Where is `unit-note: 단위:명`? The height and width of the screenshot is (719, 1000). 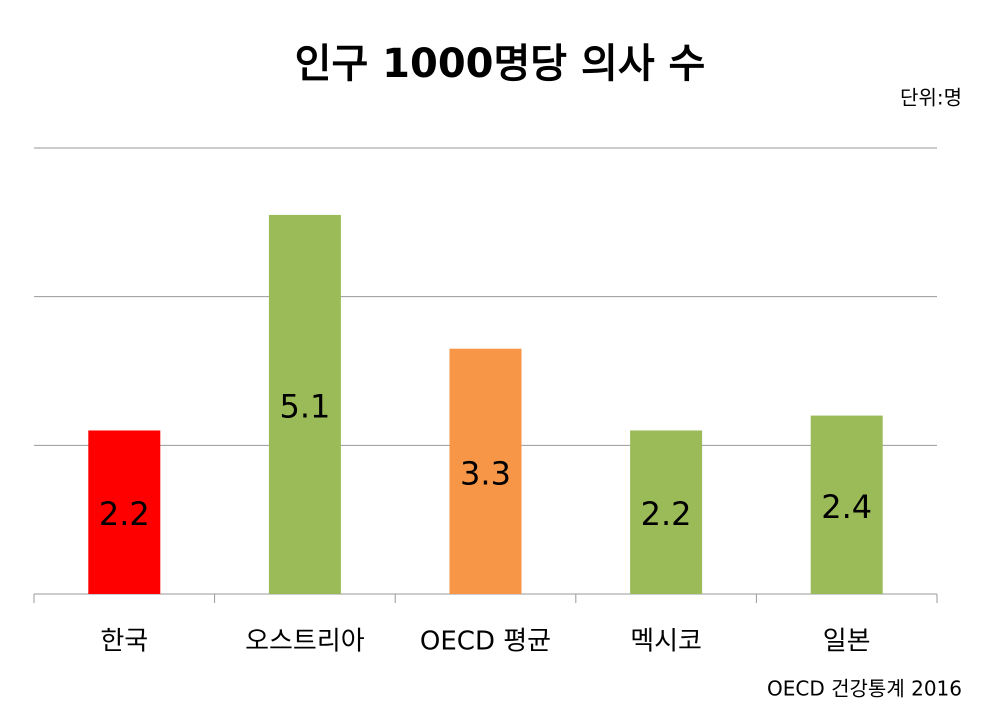
unit-note: 단위:명 is located at coordinates (931, 98).